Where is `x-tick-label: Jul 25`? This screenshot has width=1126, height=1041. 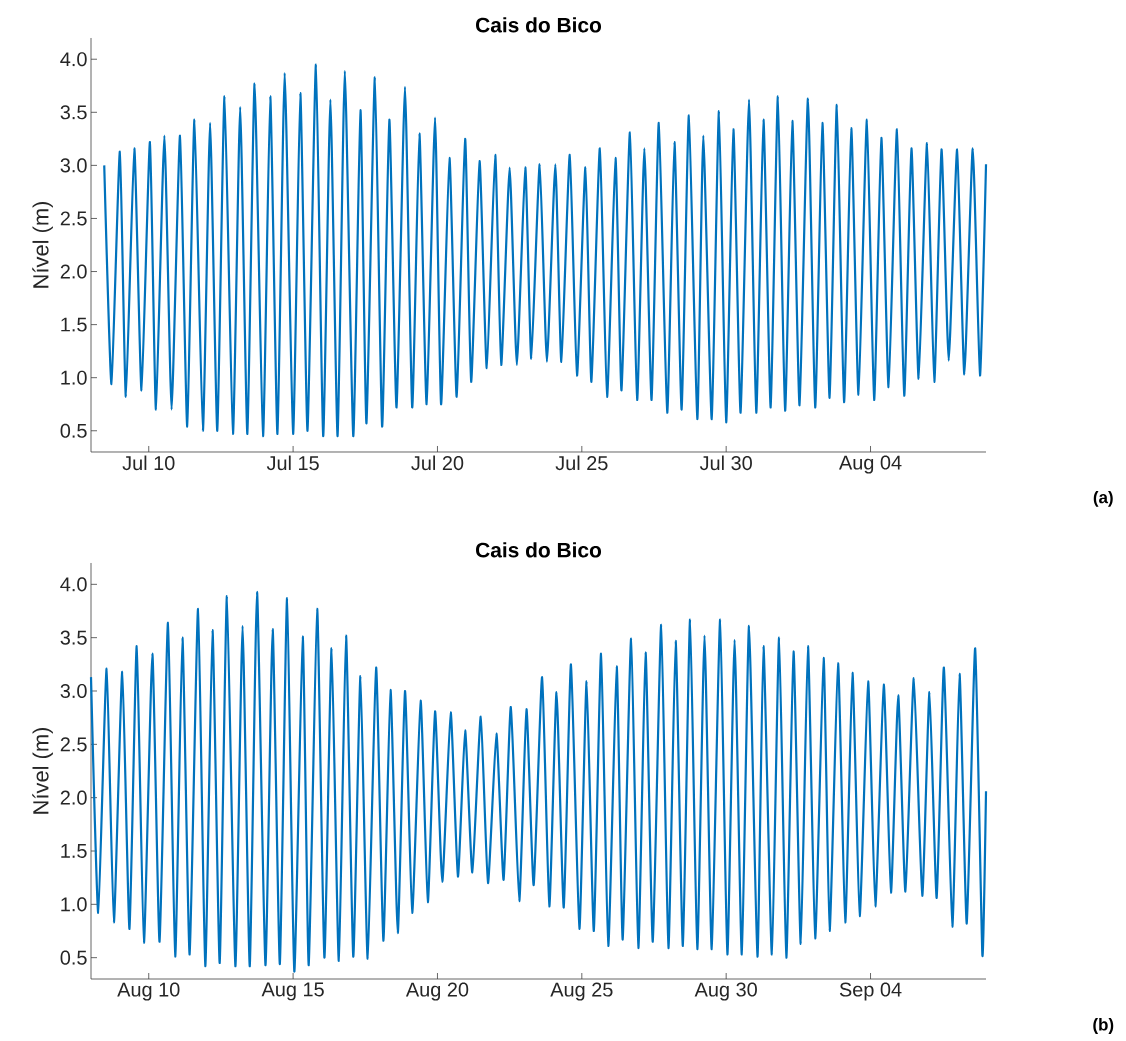
x-tick-label: Jul 25 is located at coordinates (581, 463).